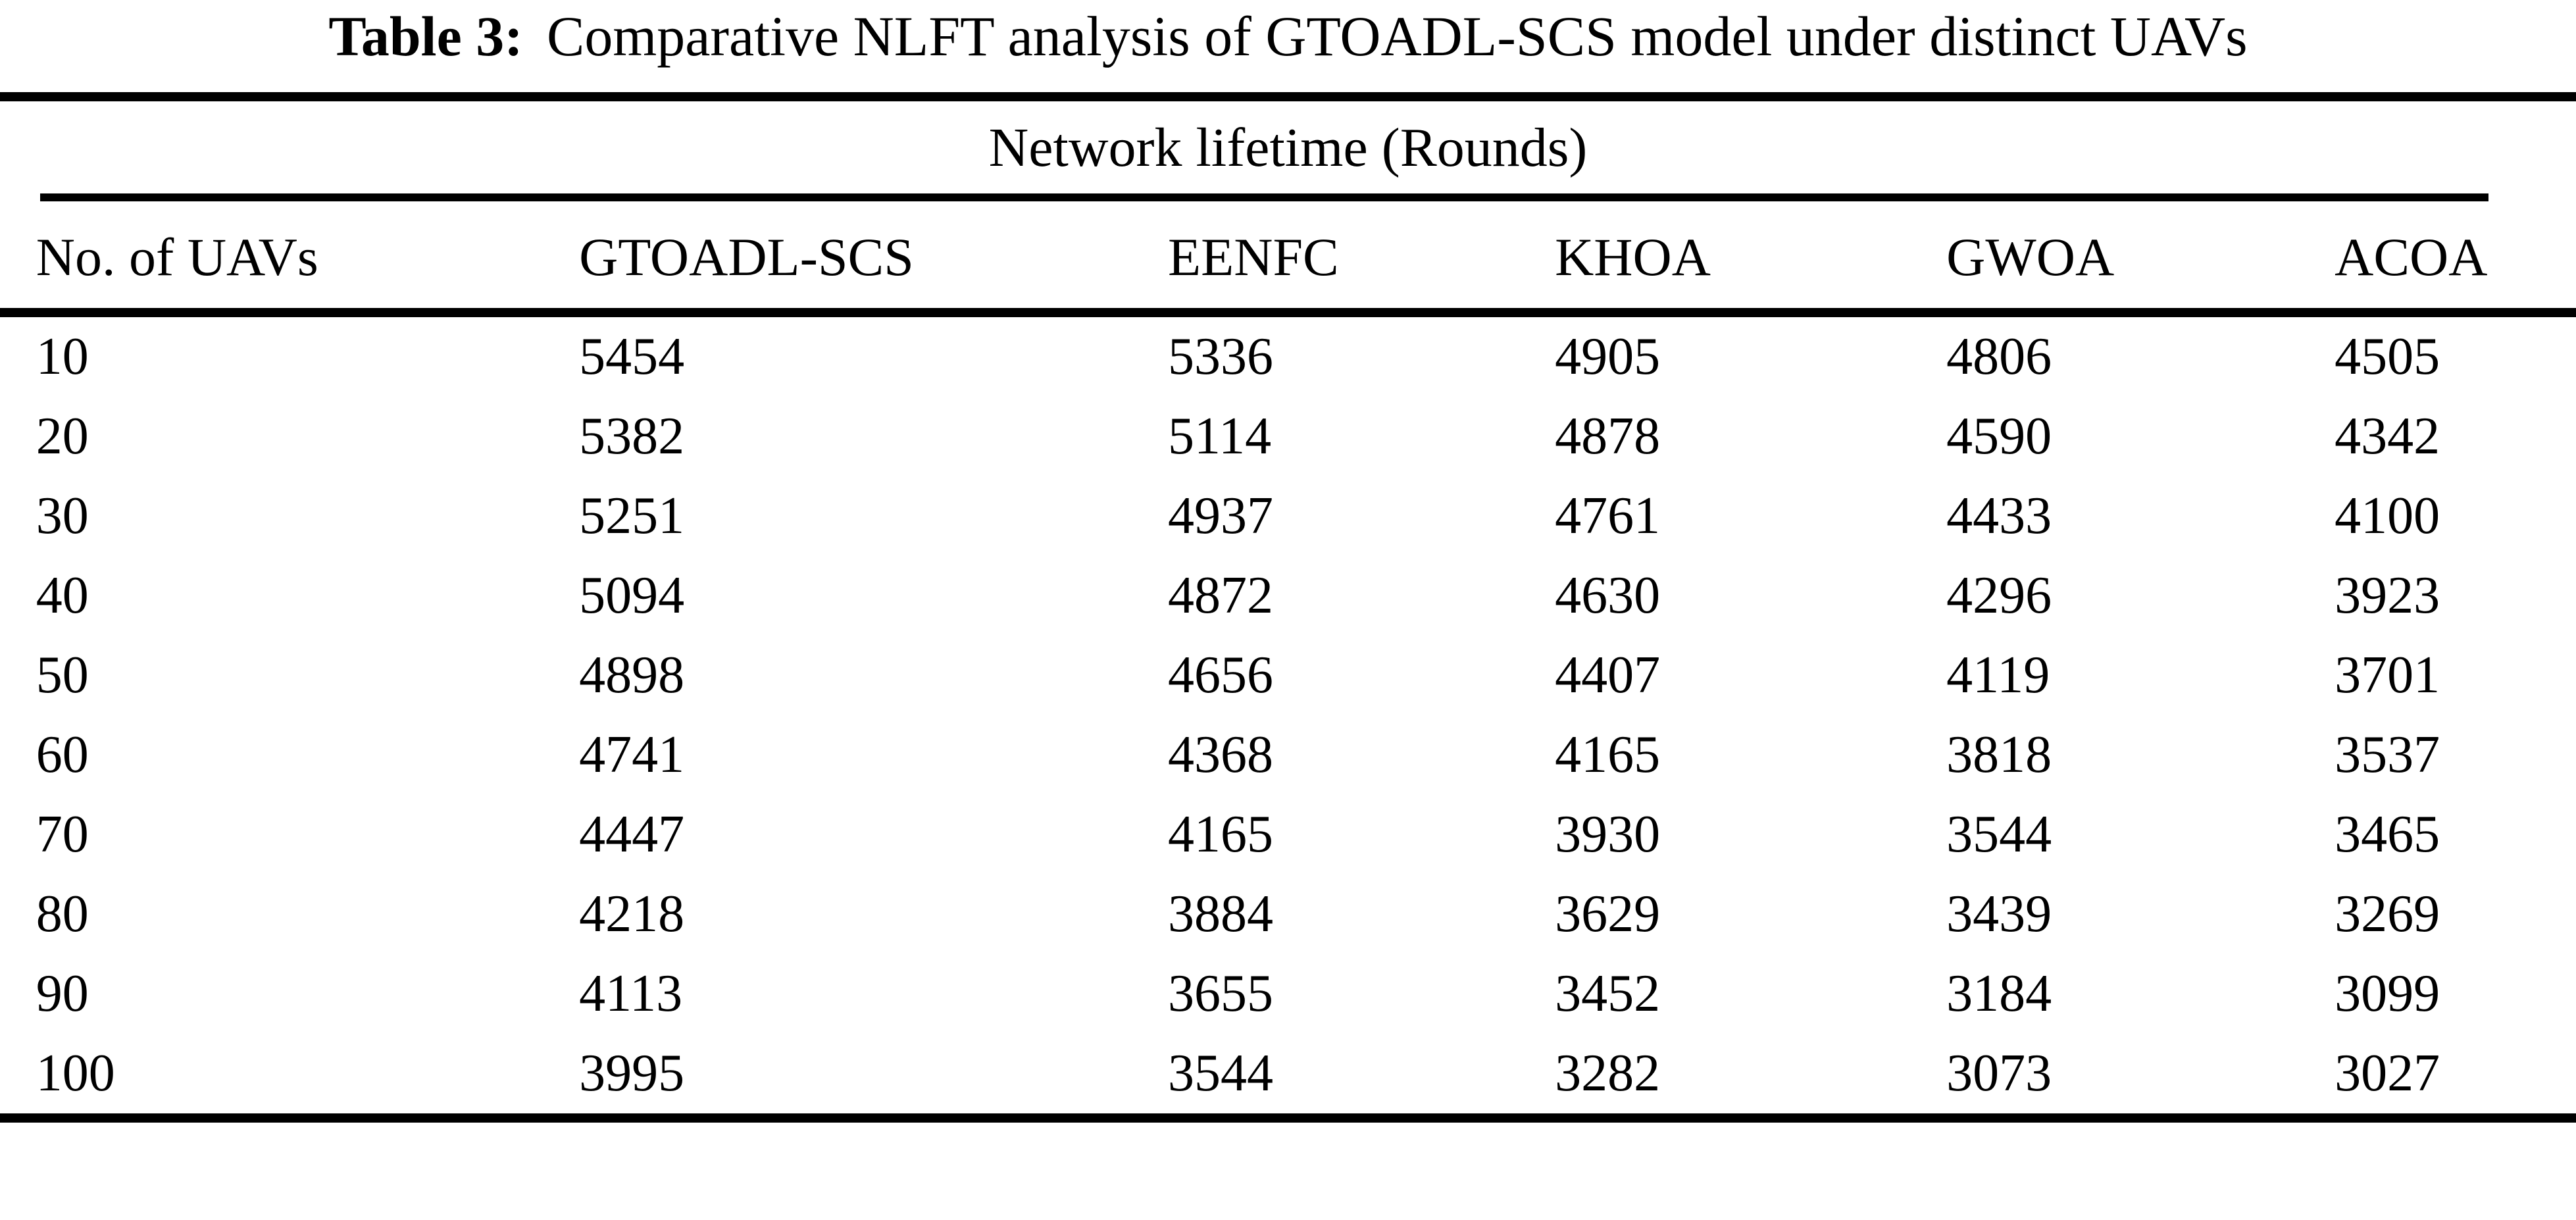  Describe the element at coordinates (1221, 994) in the screenshot. I see `table-cell-eenfc: 3655` at that location.